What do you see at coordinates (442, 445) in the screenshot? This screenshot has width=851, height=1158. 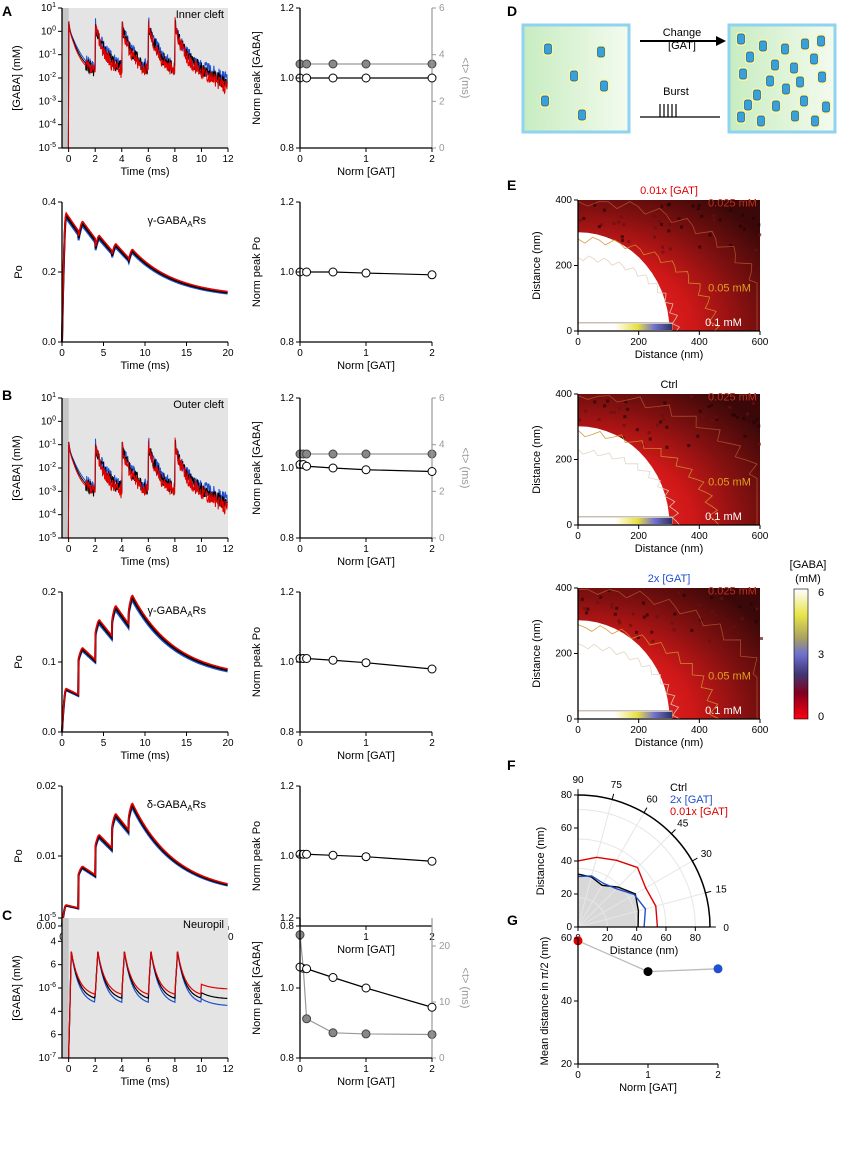 I see `right-tick-label: 4` at bounding box center [442, 445].